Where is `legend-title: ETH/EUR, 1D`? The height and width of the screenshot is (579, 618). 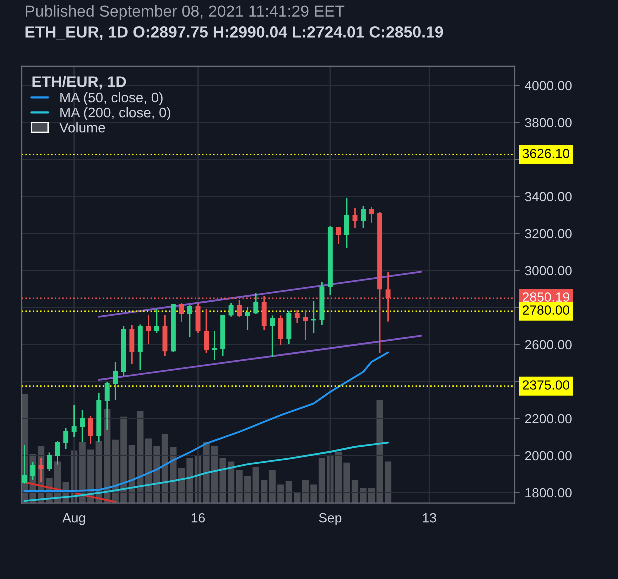 legend-title: ETH/EUR, 1D is located at coordinates (79, 83).